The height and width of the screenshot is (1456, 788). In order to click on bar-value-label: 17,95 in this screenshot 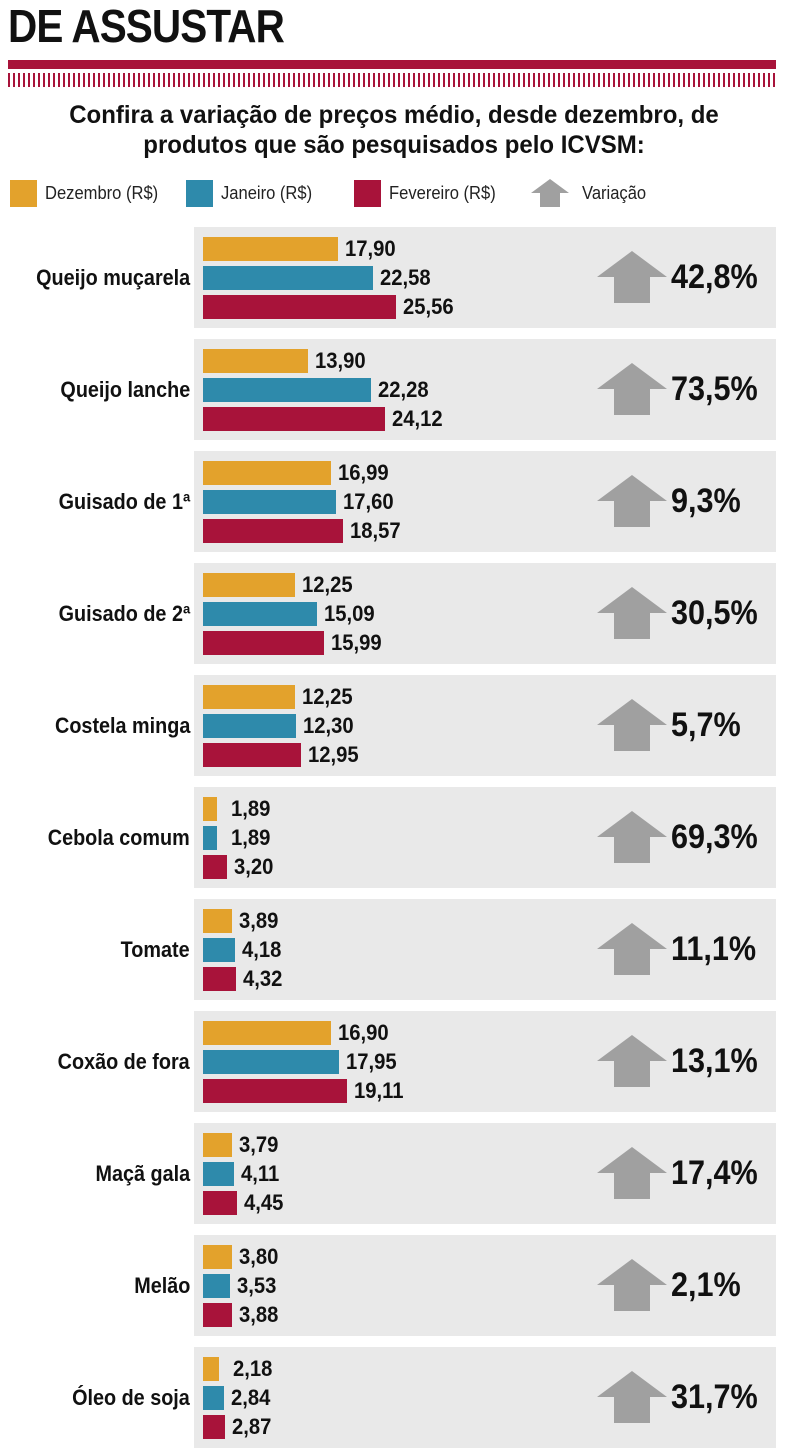, I will do `click(371, 1061)`.